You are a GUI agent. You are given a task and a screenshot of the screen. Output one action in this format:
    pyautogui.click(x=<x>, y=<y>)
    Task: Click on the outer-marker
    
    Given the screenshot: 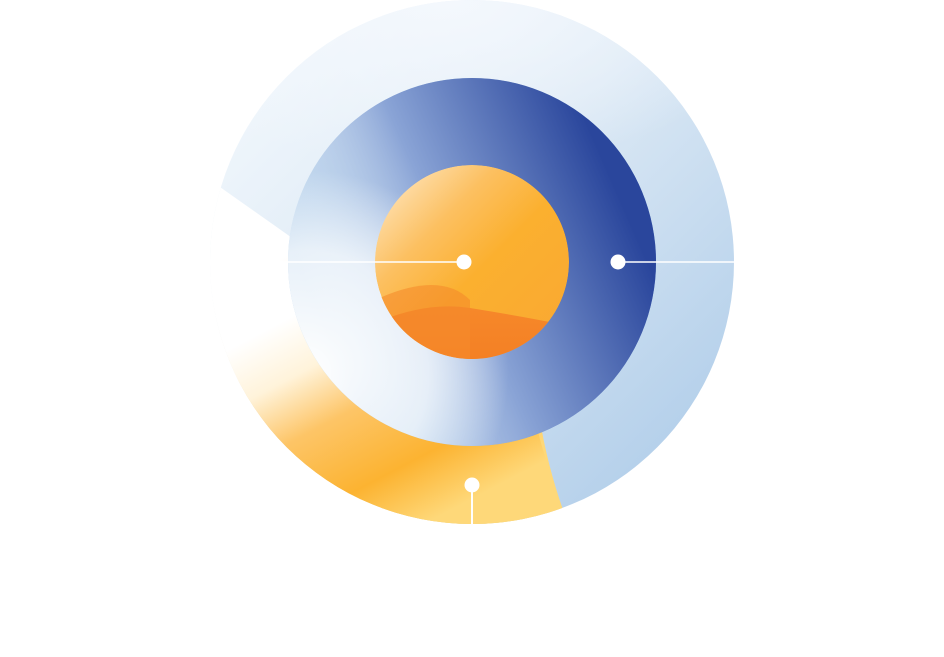 What is the action you would take?
    pyautogui.click(x=472, y=485)
    